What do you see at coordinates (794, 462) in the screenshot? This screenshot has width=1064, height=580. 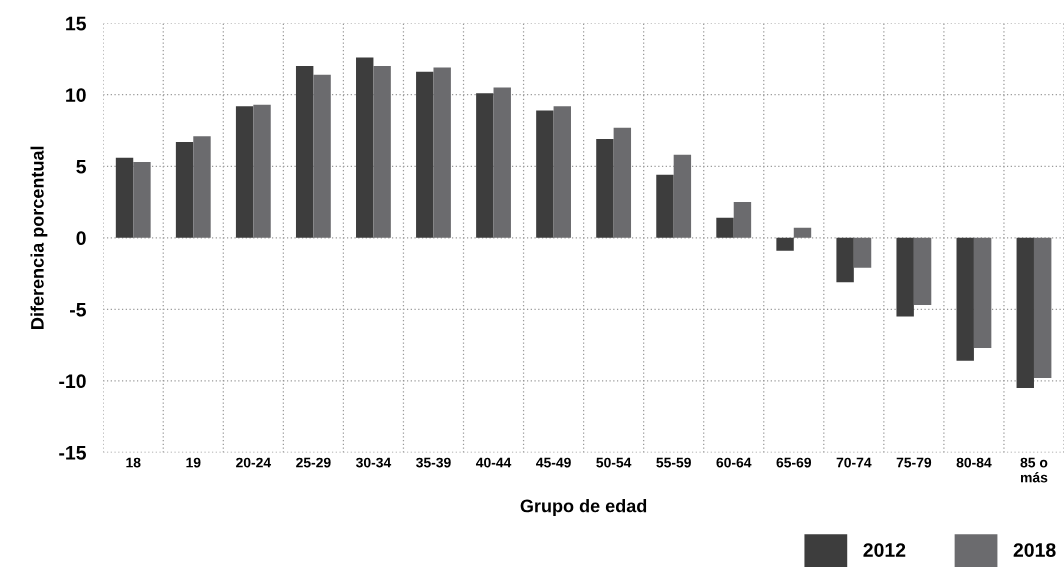 I see `x-tick-label: 65-69` at bounding box center [794, 462].